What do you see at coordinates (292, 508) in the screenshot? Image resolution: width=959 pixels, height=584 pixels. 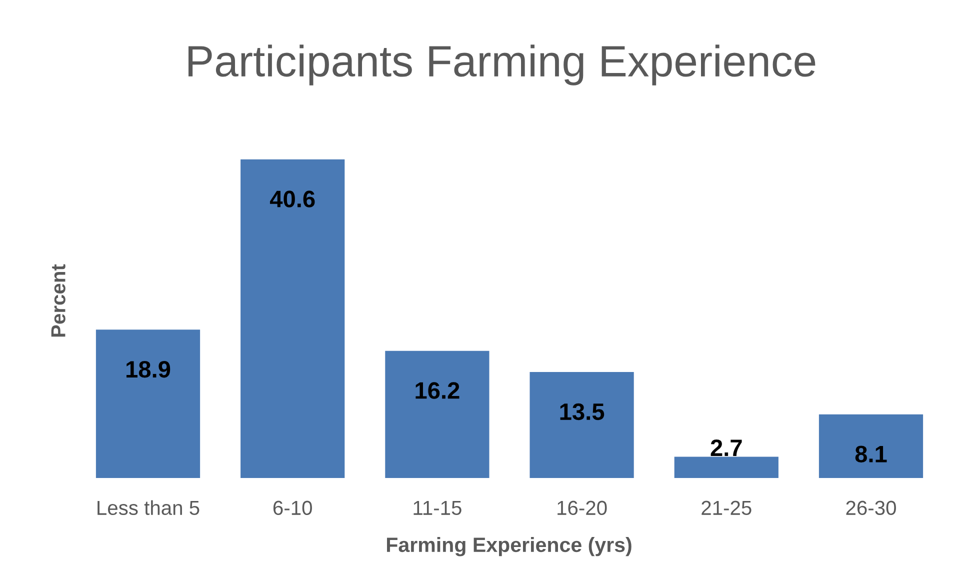 I see `x-tick-label: 6-10` at bounding box center [292, 508].